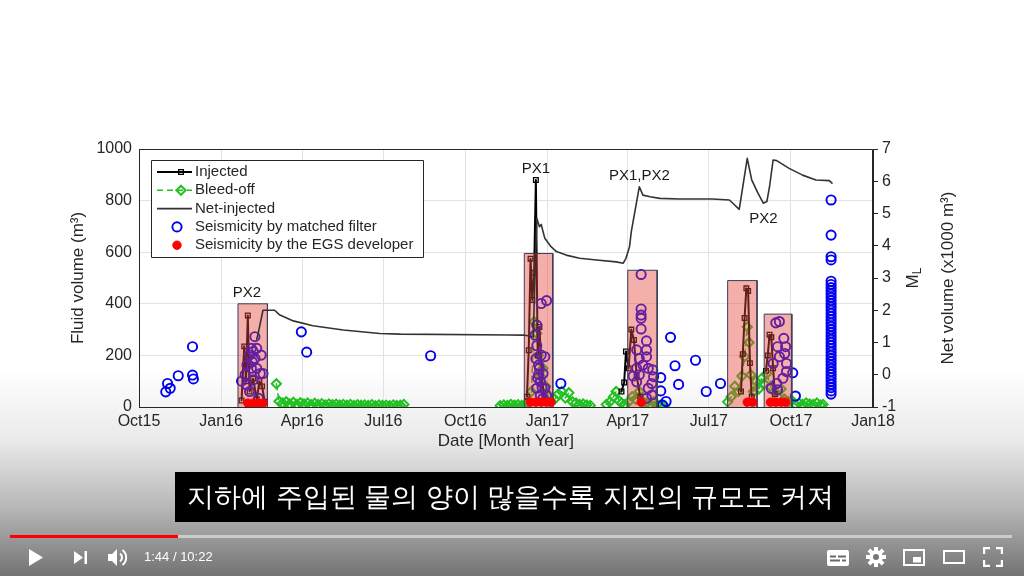  I want to click on text: 지하에 주입된 물의 양이 많을수록 지진의 규모도 커져, so click(510, 497).